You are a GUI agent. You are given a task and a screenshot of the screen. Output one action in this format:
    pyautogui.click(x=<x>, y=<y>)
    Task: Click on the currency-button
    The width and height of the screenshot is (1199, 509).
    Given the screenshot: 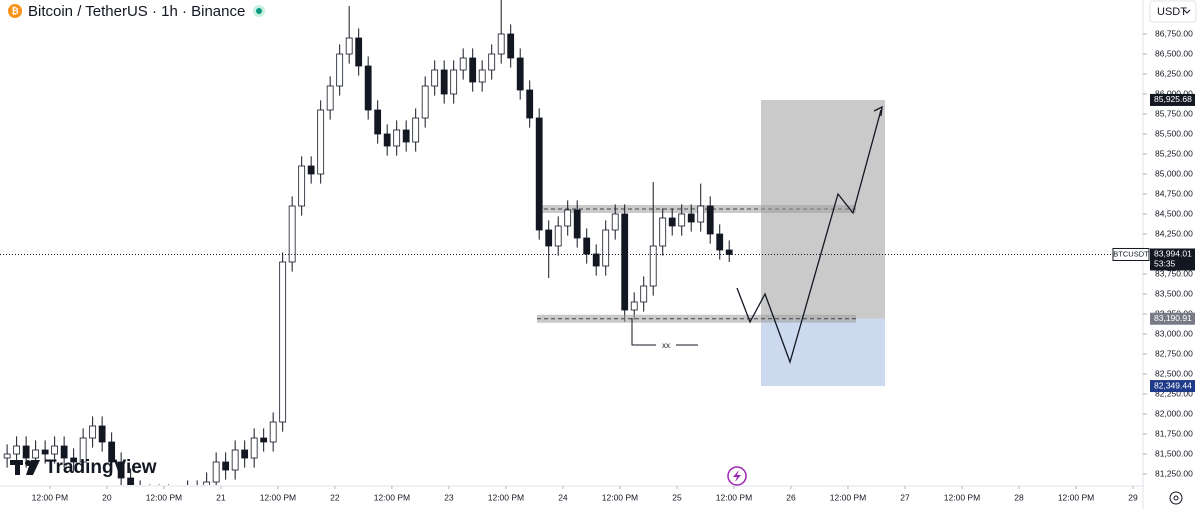 What is the action you would take?
    pyautogui.click(x=1173, y=11)
    